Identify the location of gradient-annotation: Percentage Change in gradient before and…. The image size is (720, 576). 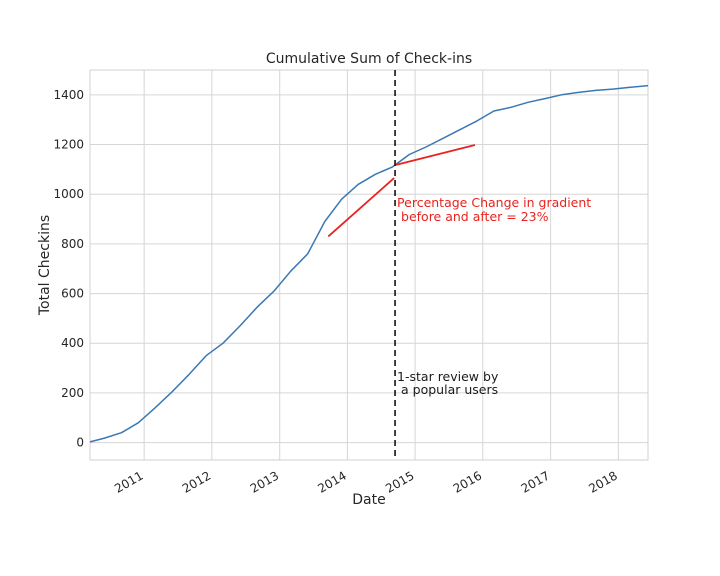
(494, 209).